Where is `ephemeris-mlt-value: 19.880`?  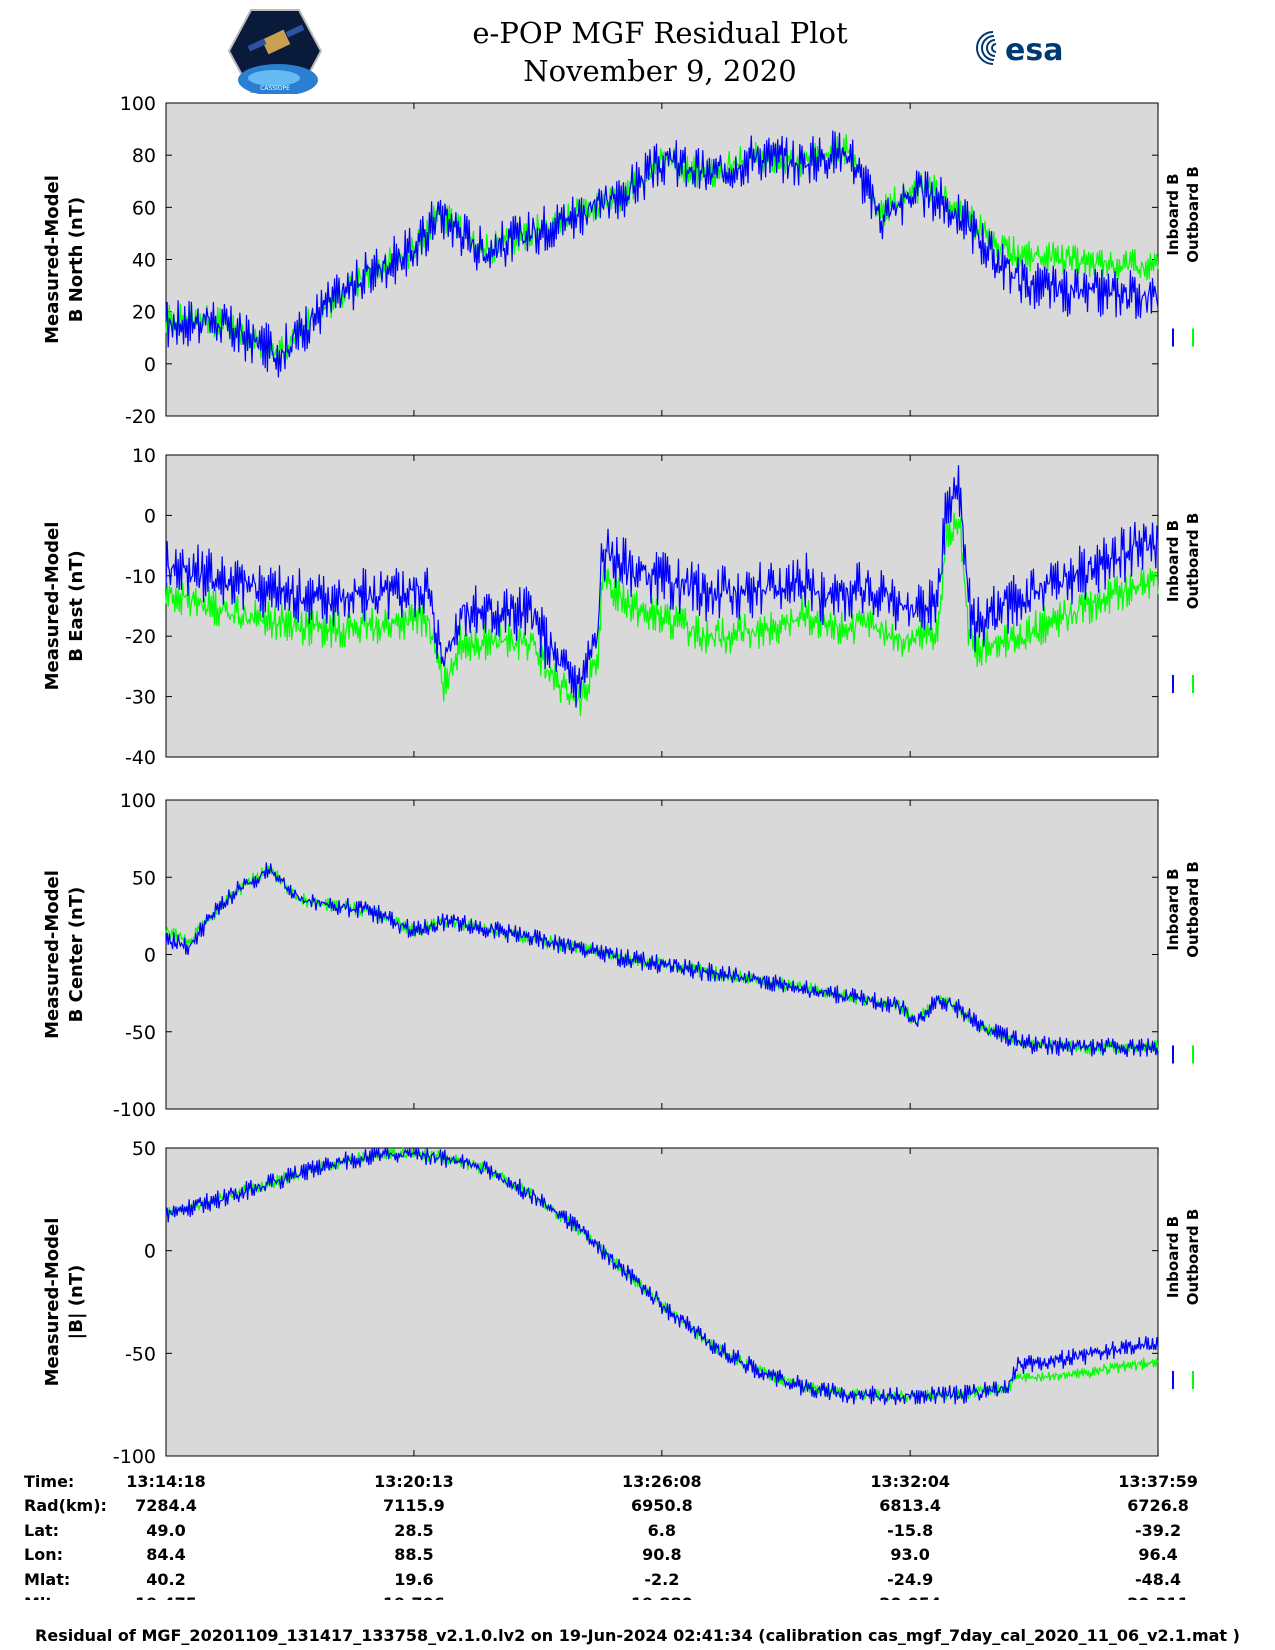
ephemeris-mlt-value: 19.880 is located at coordinates (662, 1597).